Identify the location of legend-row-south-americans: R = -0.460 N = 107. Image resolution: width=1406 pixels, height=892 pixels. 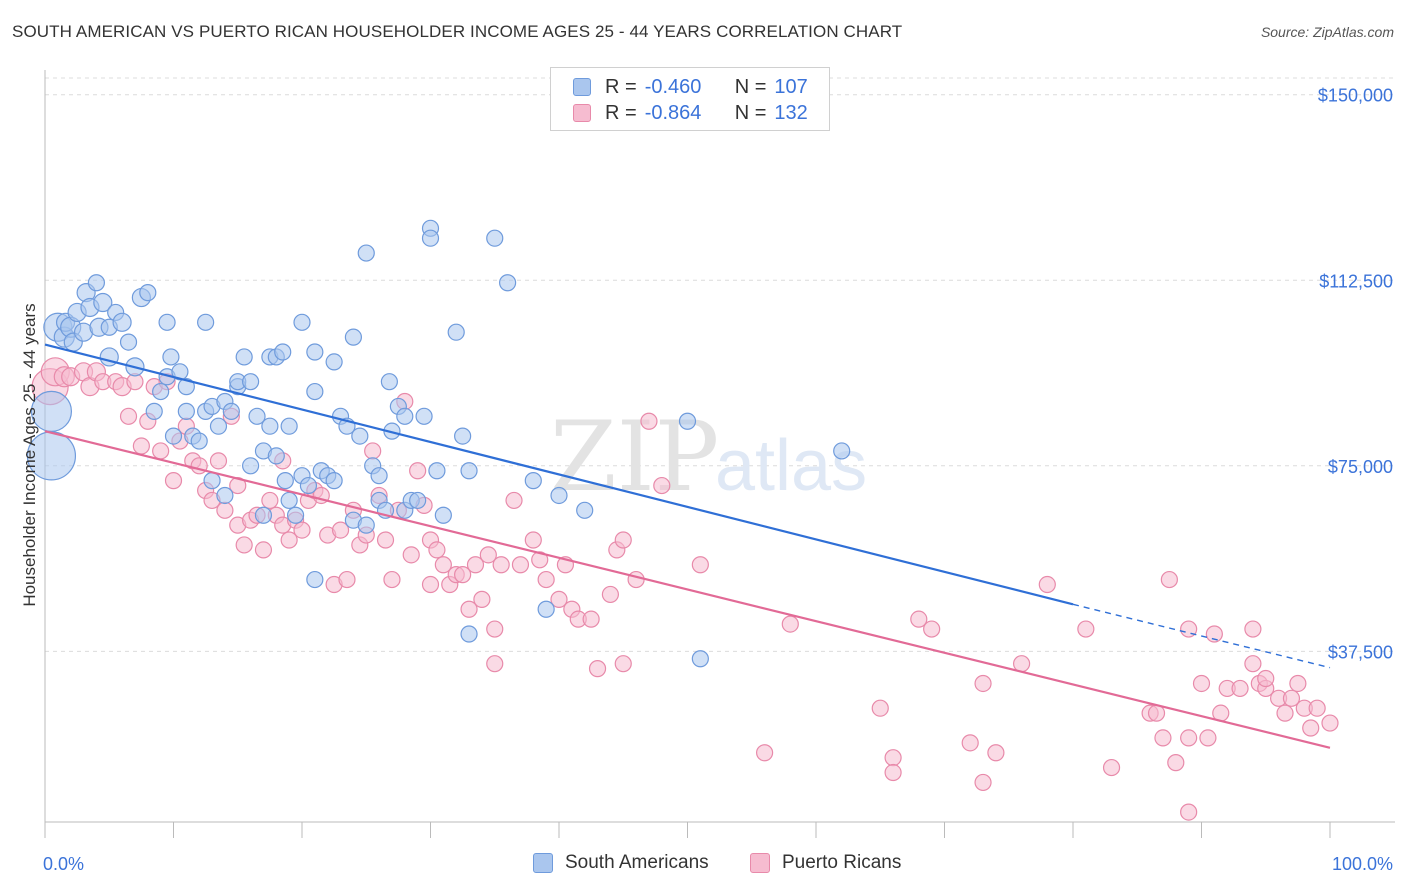
(690, 87).